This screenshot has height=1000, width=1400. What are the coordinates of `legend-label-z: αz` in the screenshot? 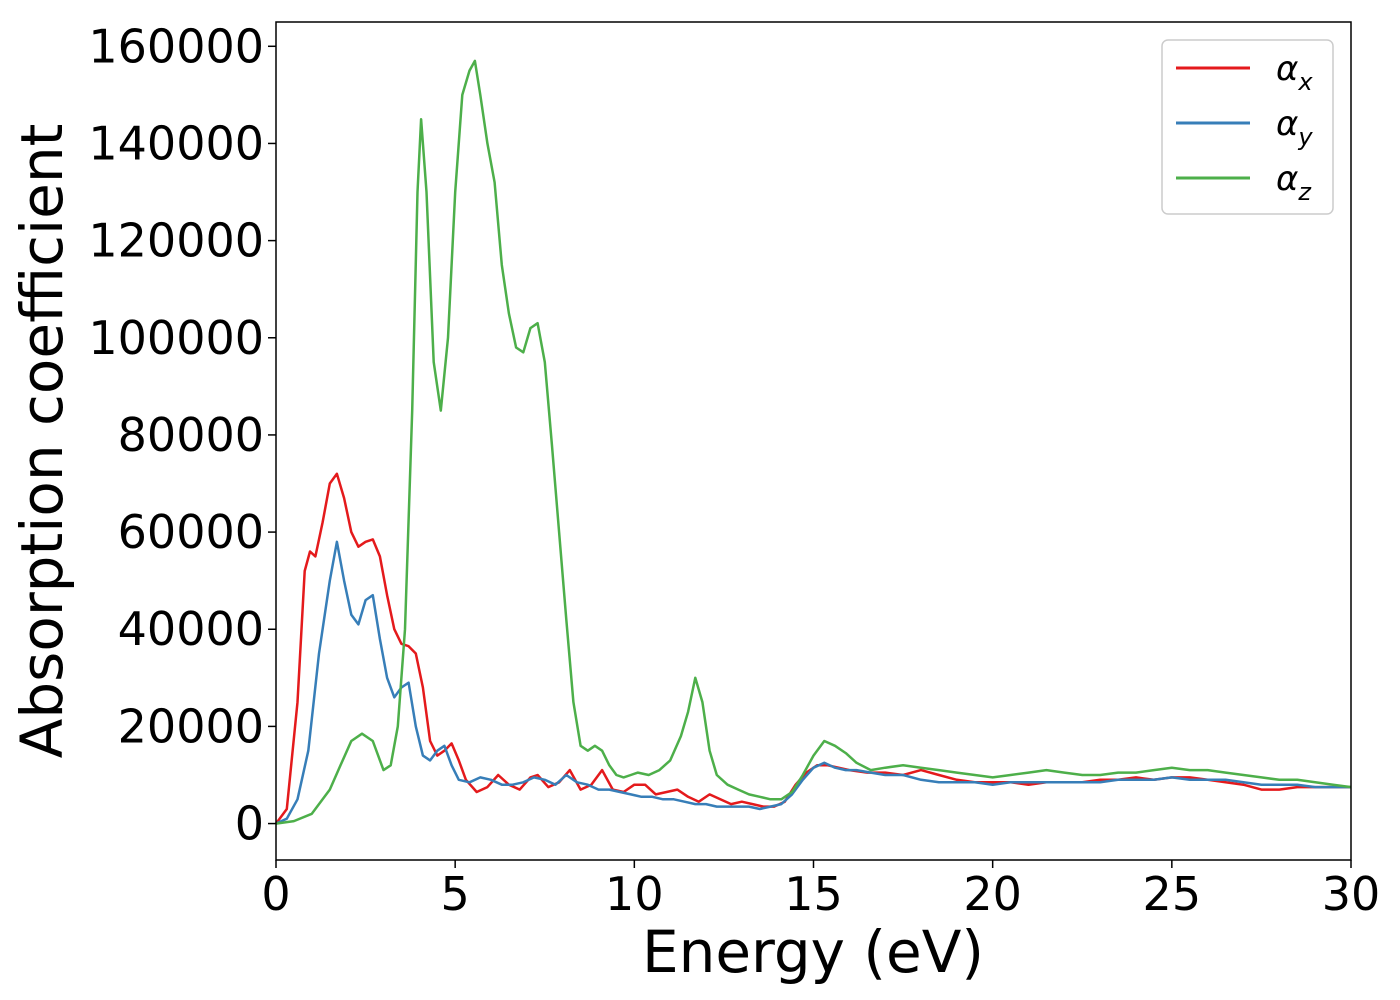 It's located at (1294, 182).